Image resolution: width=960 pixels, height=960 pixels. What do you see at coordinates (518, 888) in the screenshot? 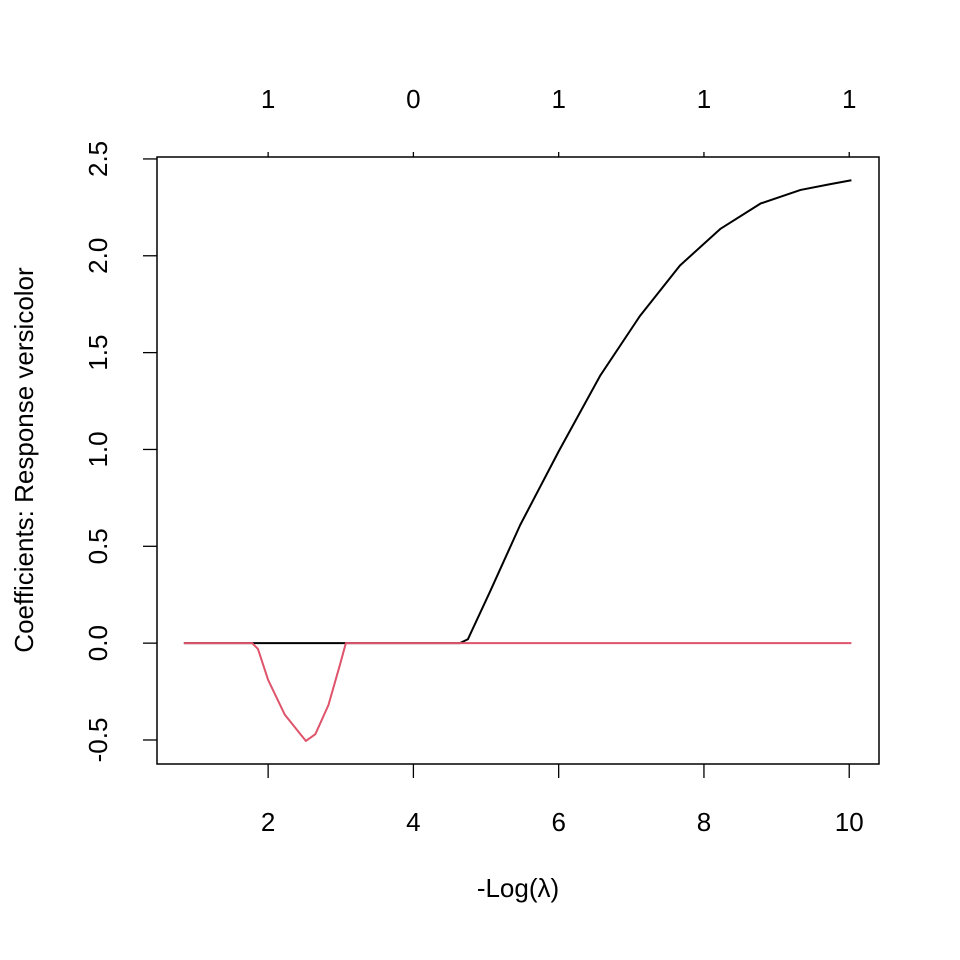
I see `x-axis-label: -Log(λ)` at bounding box center [518, 888].